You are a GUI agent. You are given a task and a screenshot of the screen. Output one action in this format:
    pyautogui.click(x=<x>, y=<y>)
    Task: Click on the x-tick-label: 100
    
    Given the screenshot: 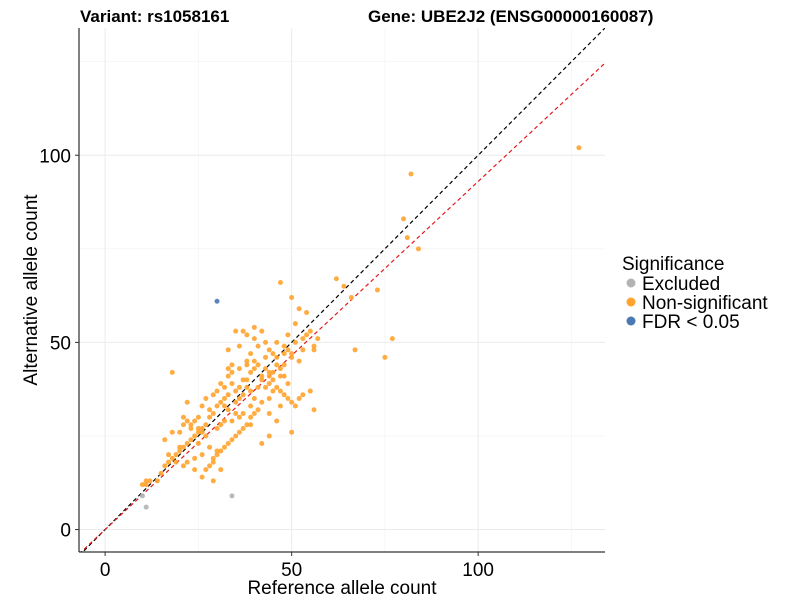 What is the action you would take?
    pyautogui.click(x=478, y=570)
    